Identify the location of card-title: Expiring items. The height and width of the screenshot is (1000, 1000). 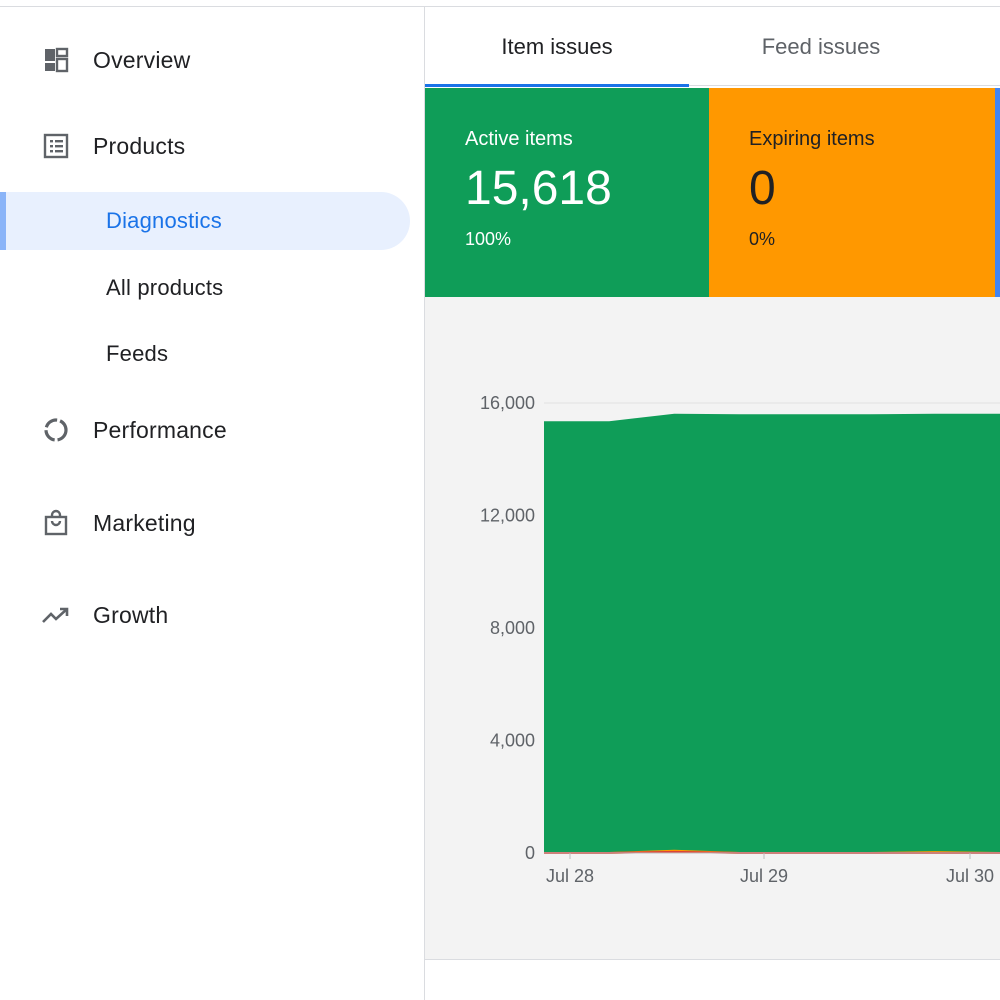
(812, 139).